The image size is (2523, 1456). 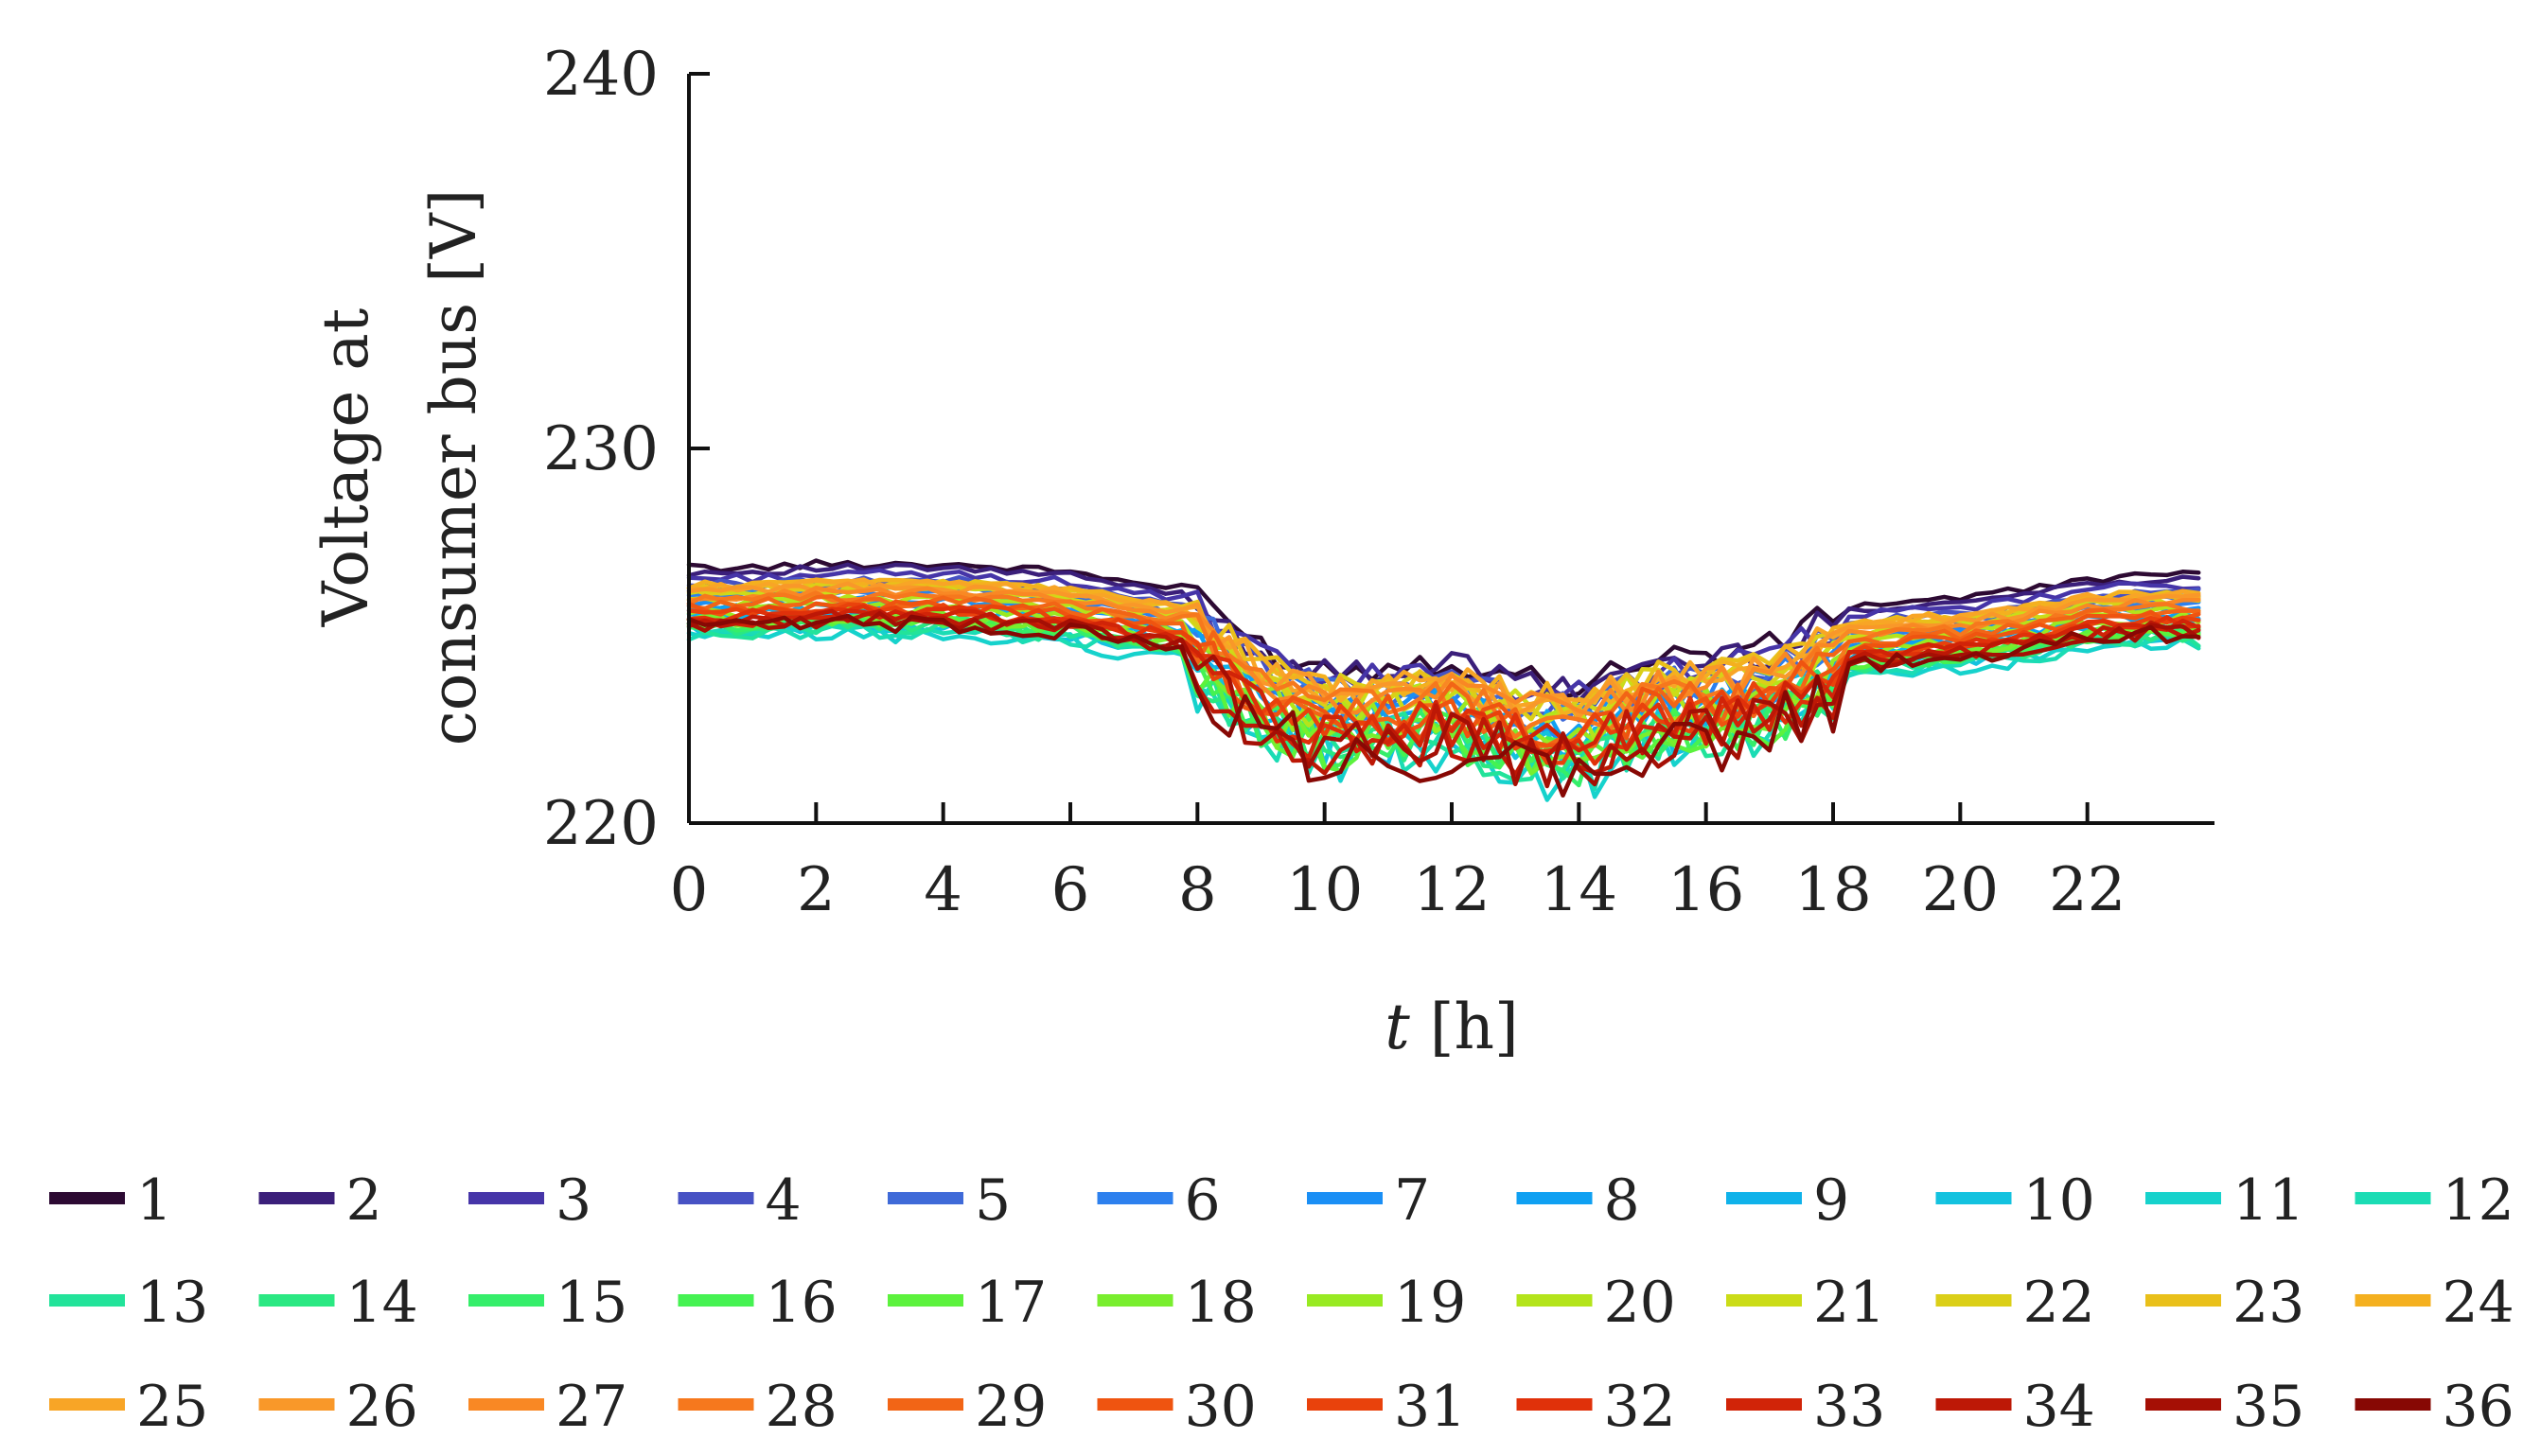 What do you see at coordinates (1849, 1303) in the screenshot?
I see `legend-label: 21` at bounding box center [1849, 1303].